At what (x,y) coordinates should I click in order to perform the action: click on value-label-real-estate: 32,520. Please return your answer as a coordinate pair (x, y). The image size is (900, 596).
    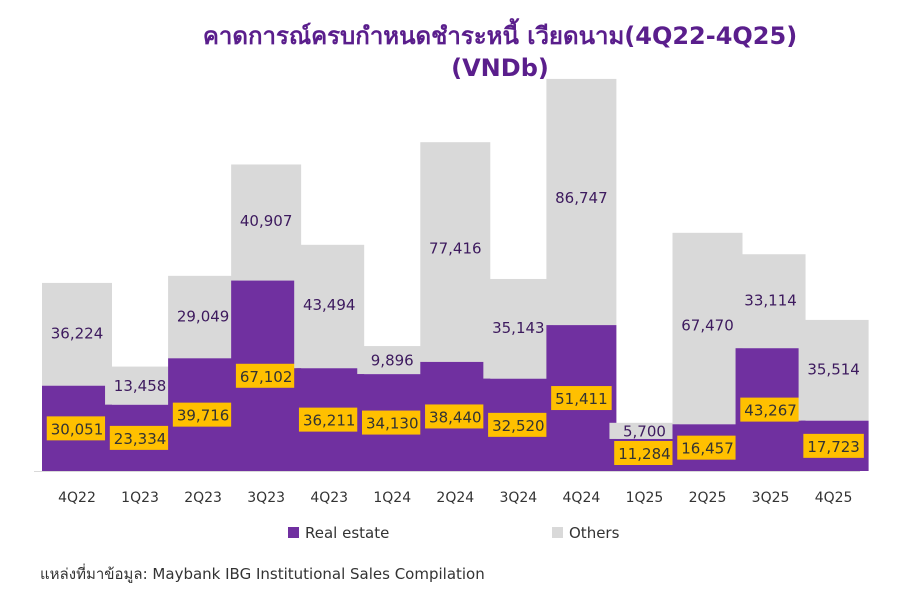
    Looking at the image, I should click on (518, 426).